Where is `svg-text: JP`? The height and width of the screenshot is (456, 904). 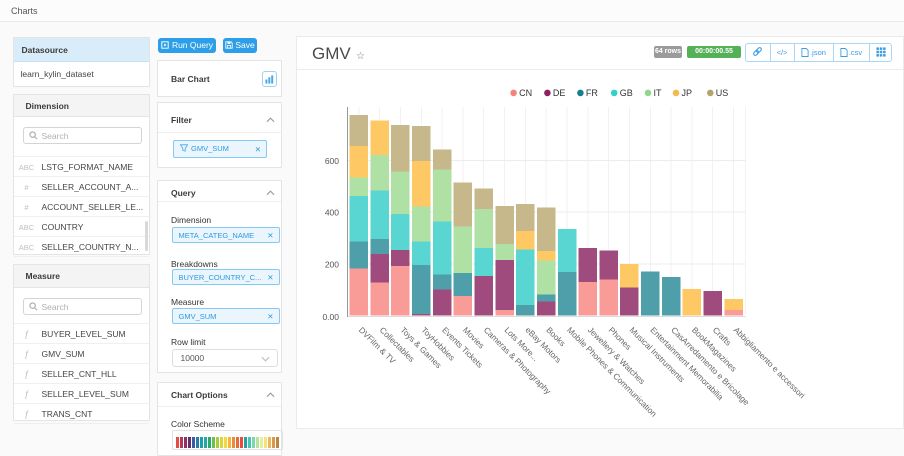 svg-text: JP is located at coordinates (687, 93).